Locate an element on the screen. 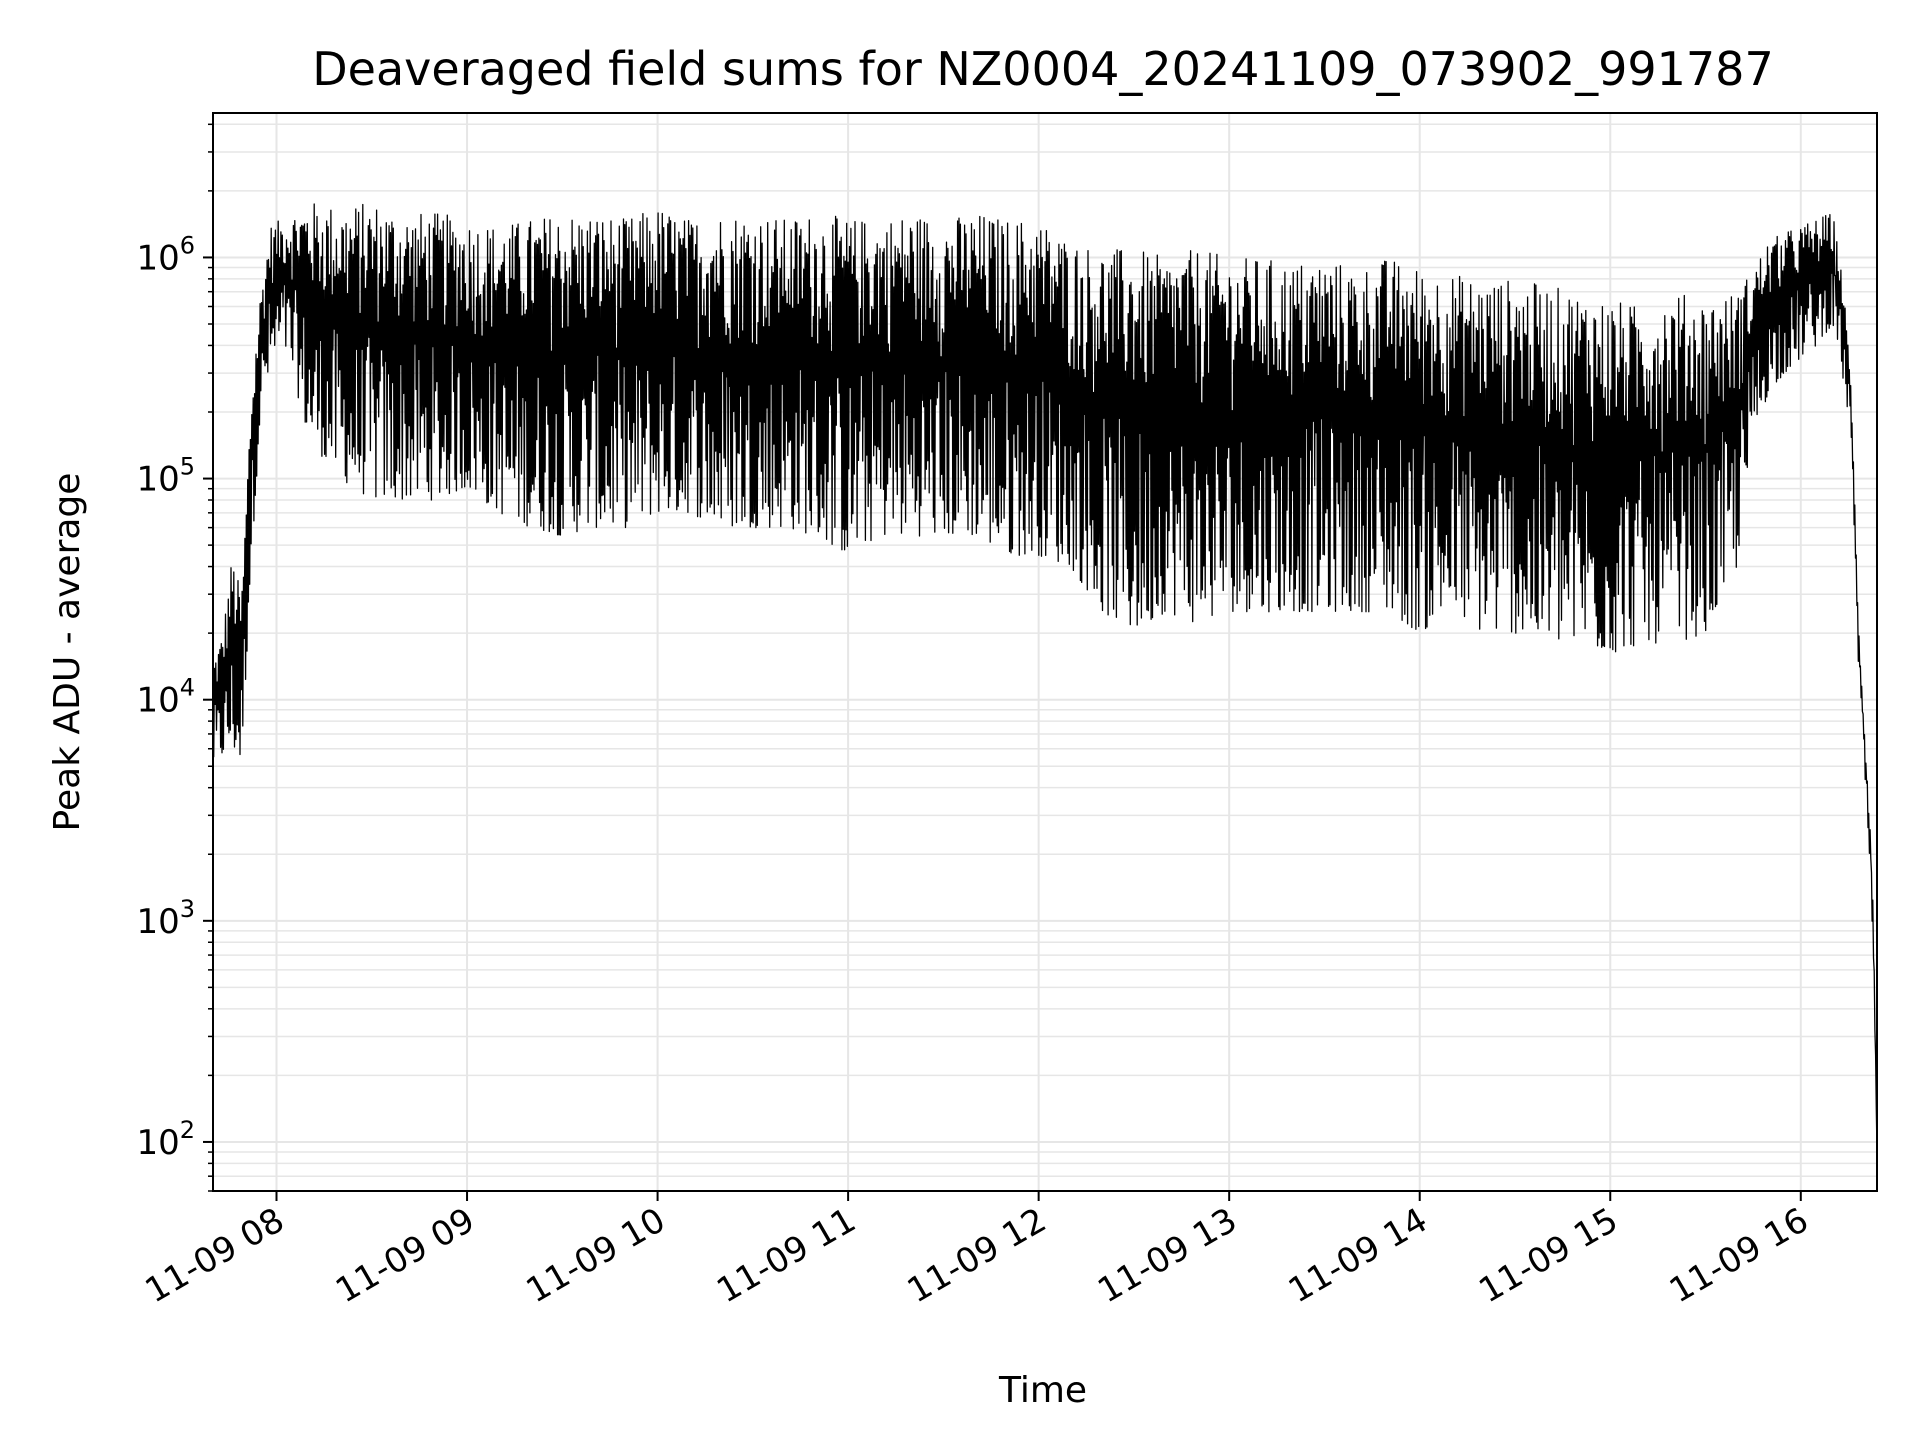 Image resolution: width=1920 pixels, height=1440 pixels. y-tick-label: 10² is located at coordinates (165, 1139).